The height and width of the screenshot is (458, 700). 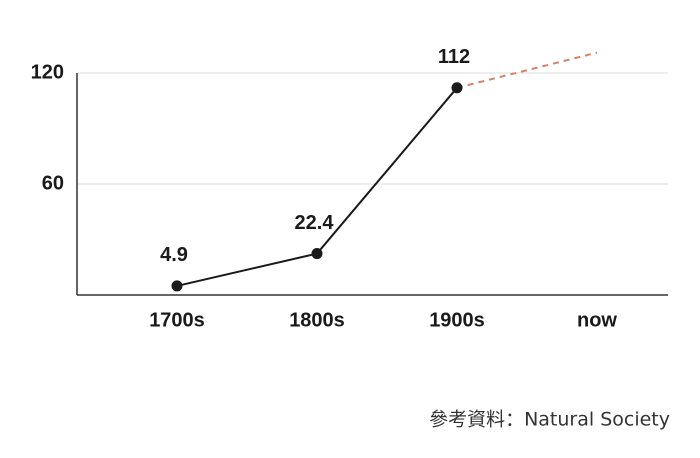 What do you see at coordinates (457, 320) in the screenshot?
I see `x-tick-label: 1900s` at bounding box center [457, 320].